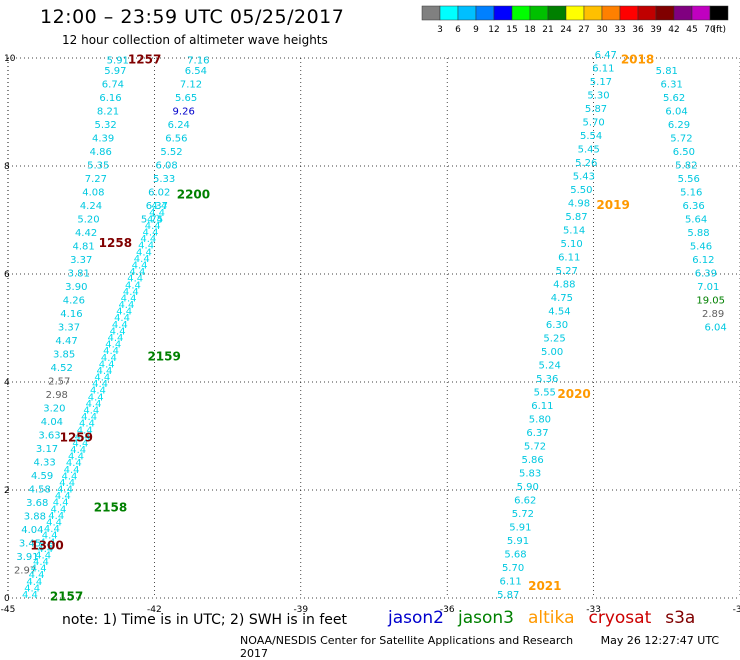  What do you see at coordinates (476, 29) in the screenshot?
I see `colorbar-tick-label: 9` at bounding box center [476, 29].